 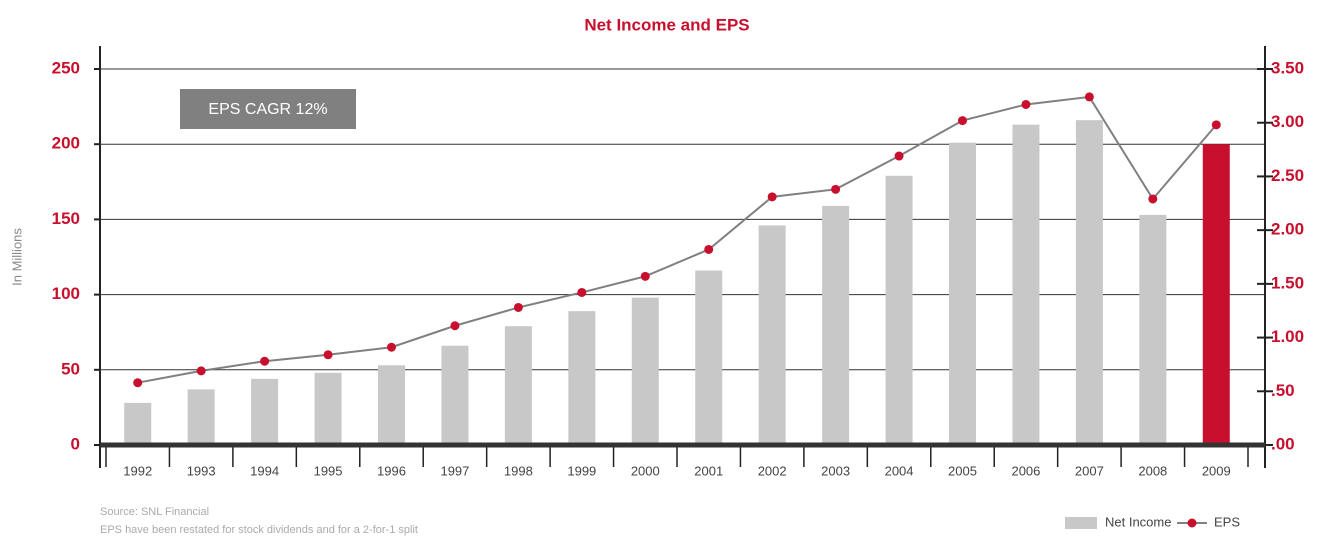 I want to click on x-tick-label: 2007, so click(x=1089, y=470).